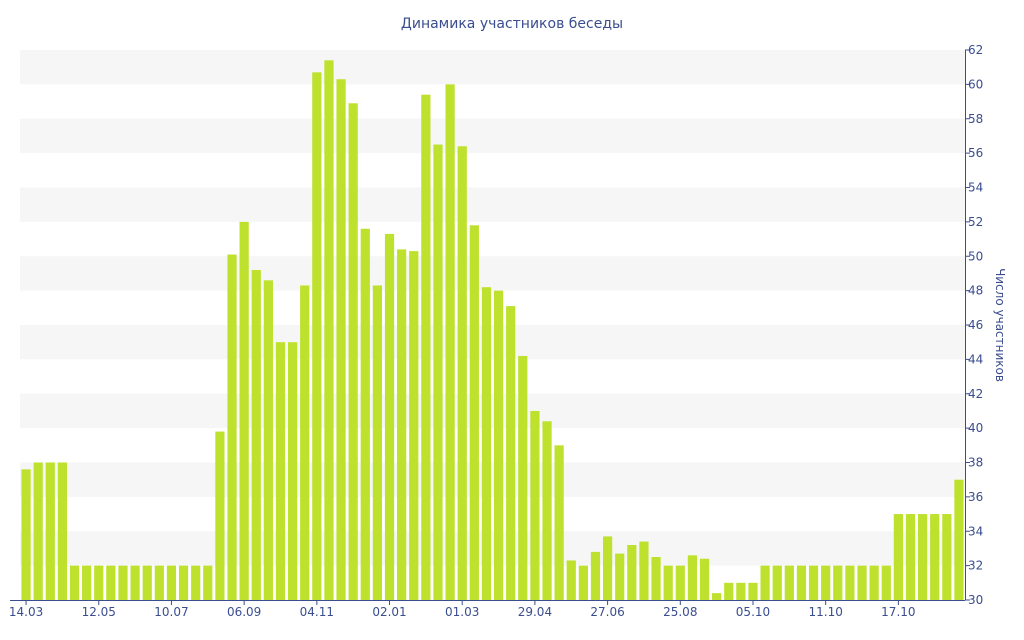 Image resolution: width=1024 pixels, height=640 pixels. What do you see at coordinates (975, 600) in the screenshot?
I see `y-tick-label: 30` at bounding box center [975, 600].